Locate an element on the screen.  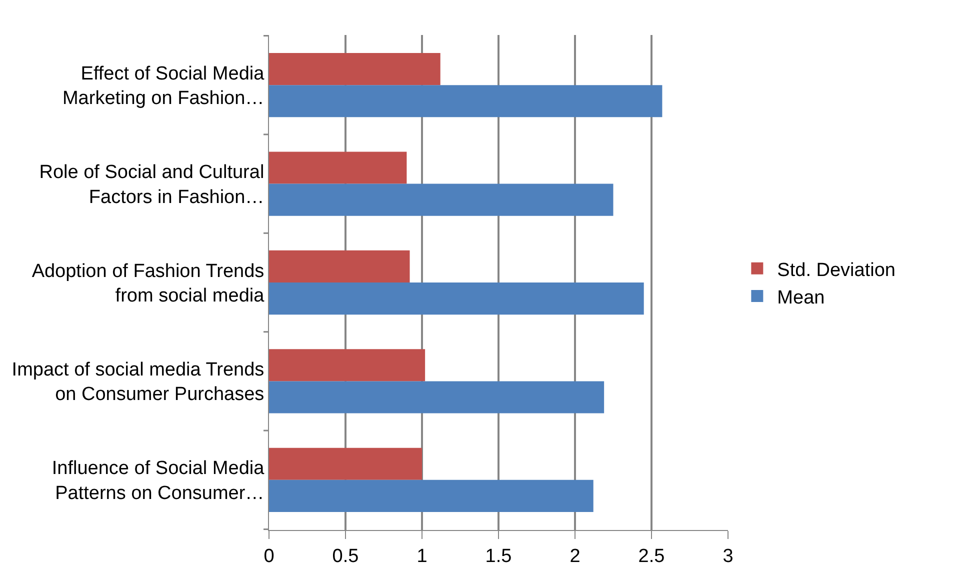
y-tick-label: Impact of social media Trends on Consumer Purchases is located at coordinates (138, 383).